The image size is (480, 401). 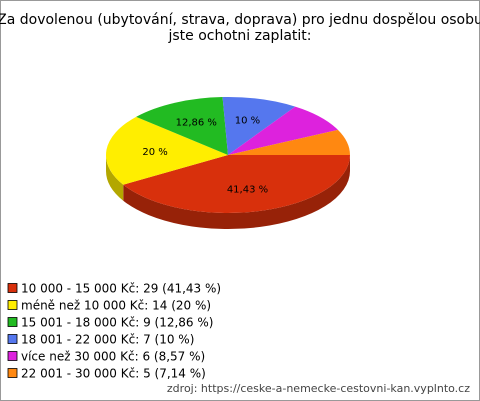 I want to click on chart-title: jste ochotni zaplatit:, so click(x=239, y=36).